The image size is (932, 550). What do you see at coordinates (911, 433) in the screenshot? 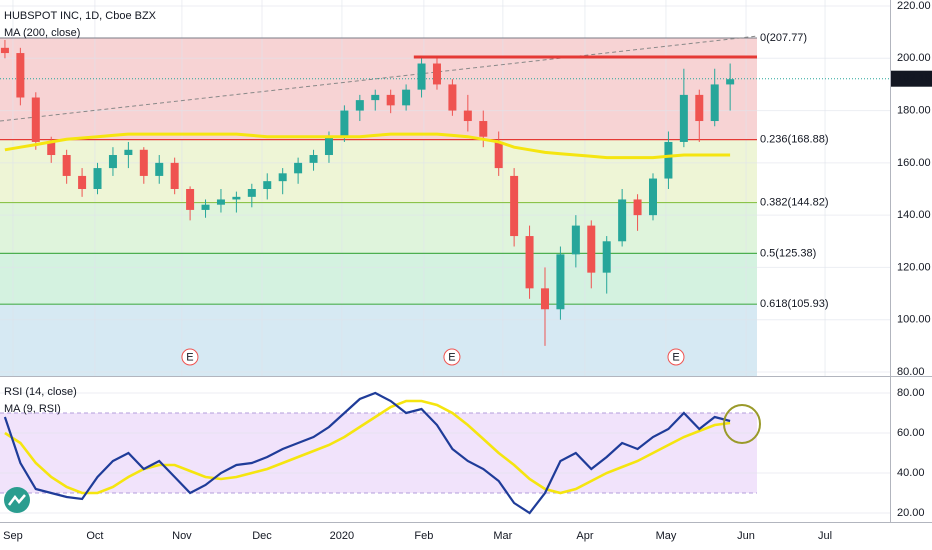
I see `y-tick-label: 60.00` at bounding box center [911, 433].